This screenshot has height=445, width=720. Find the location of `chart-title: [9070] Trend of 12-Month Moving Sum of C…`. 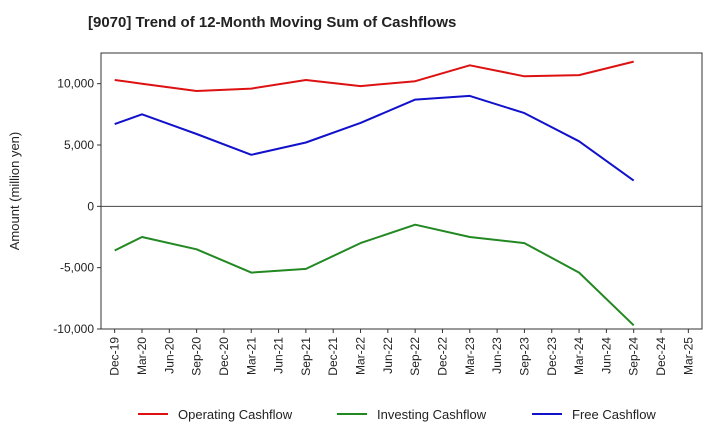

chart-title: [9070] Trend of 12-Month Moving Sum of C… is located at coordinates (272, 22).